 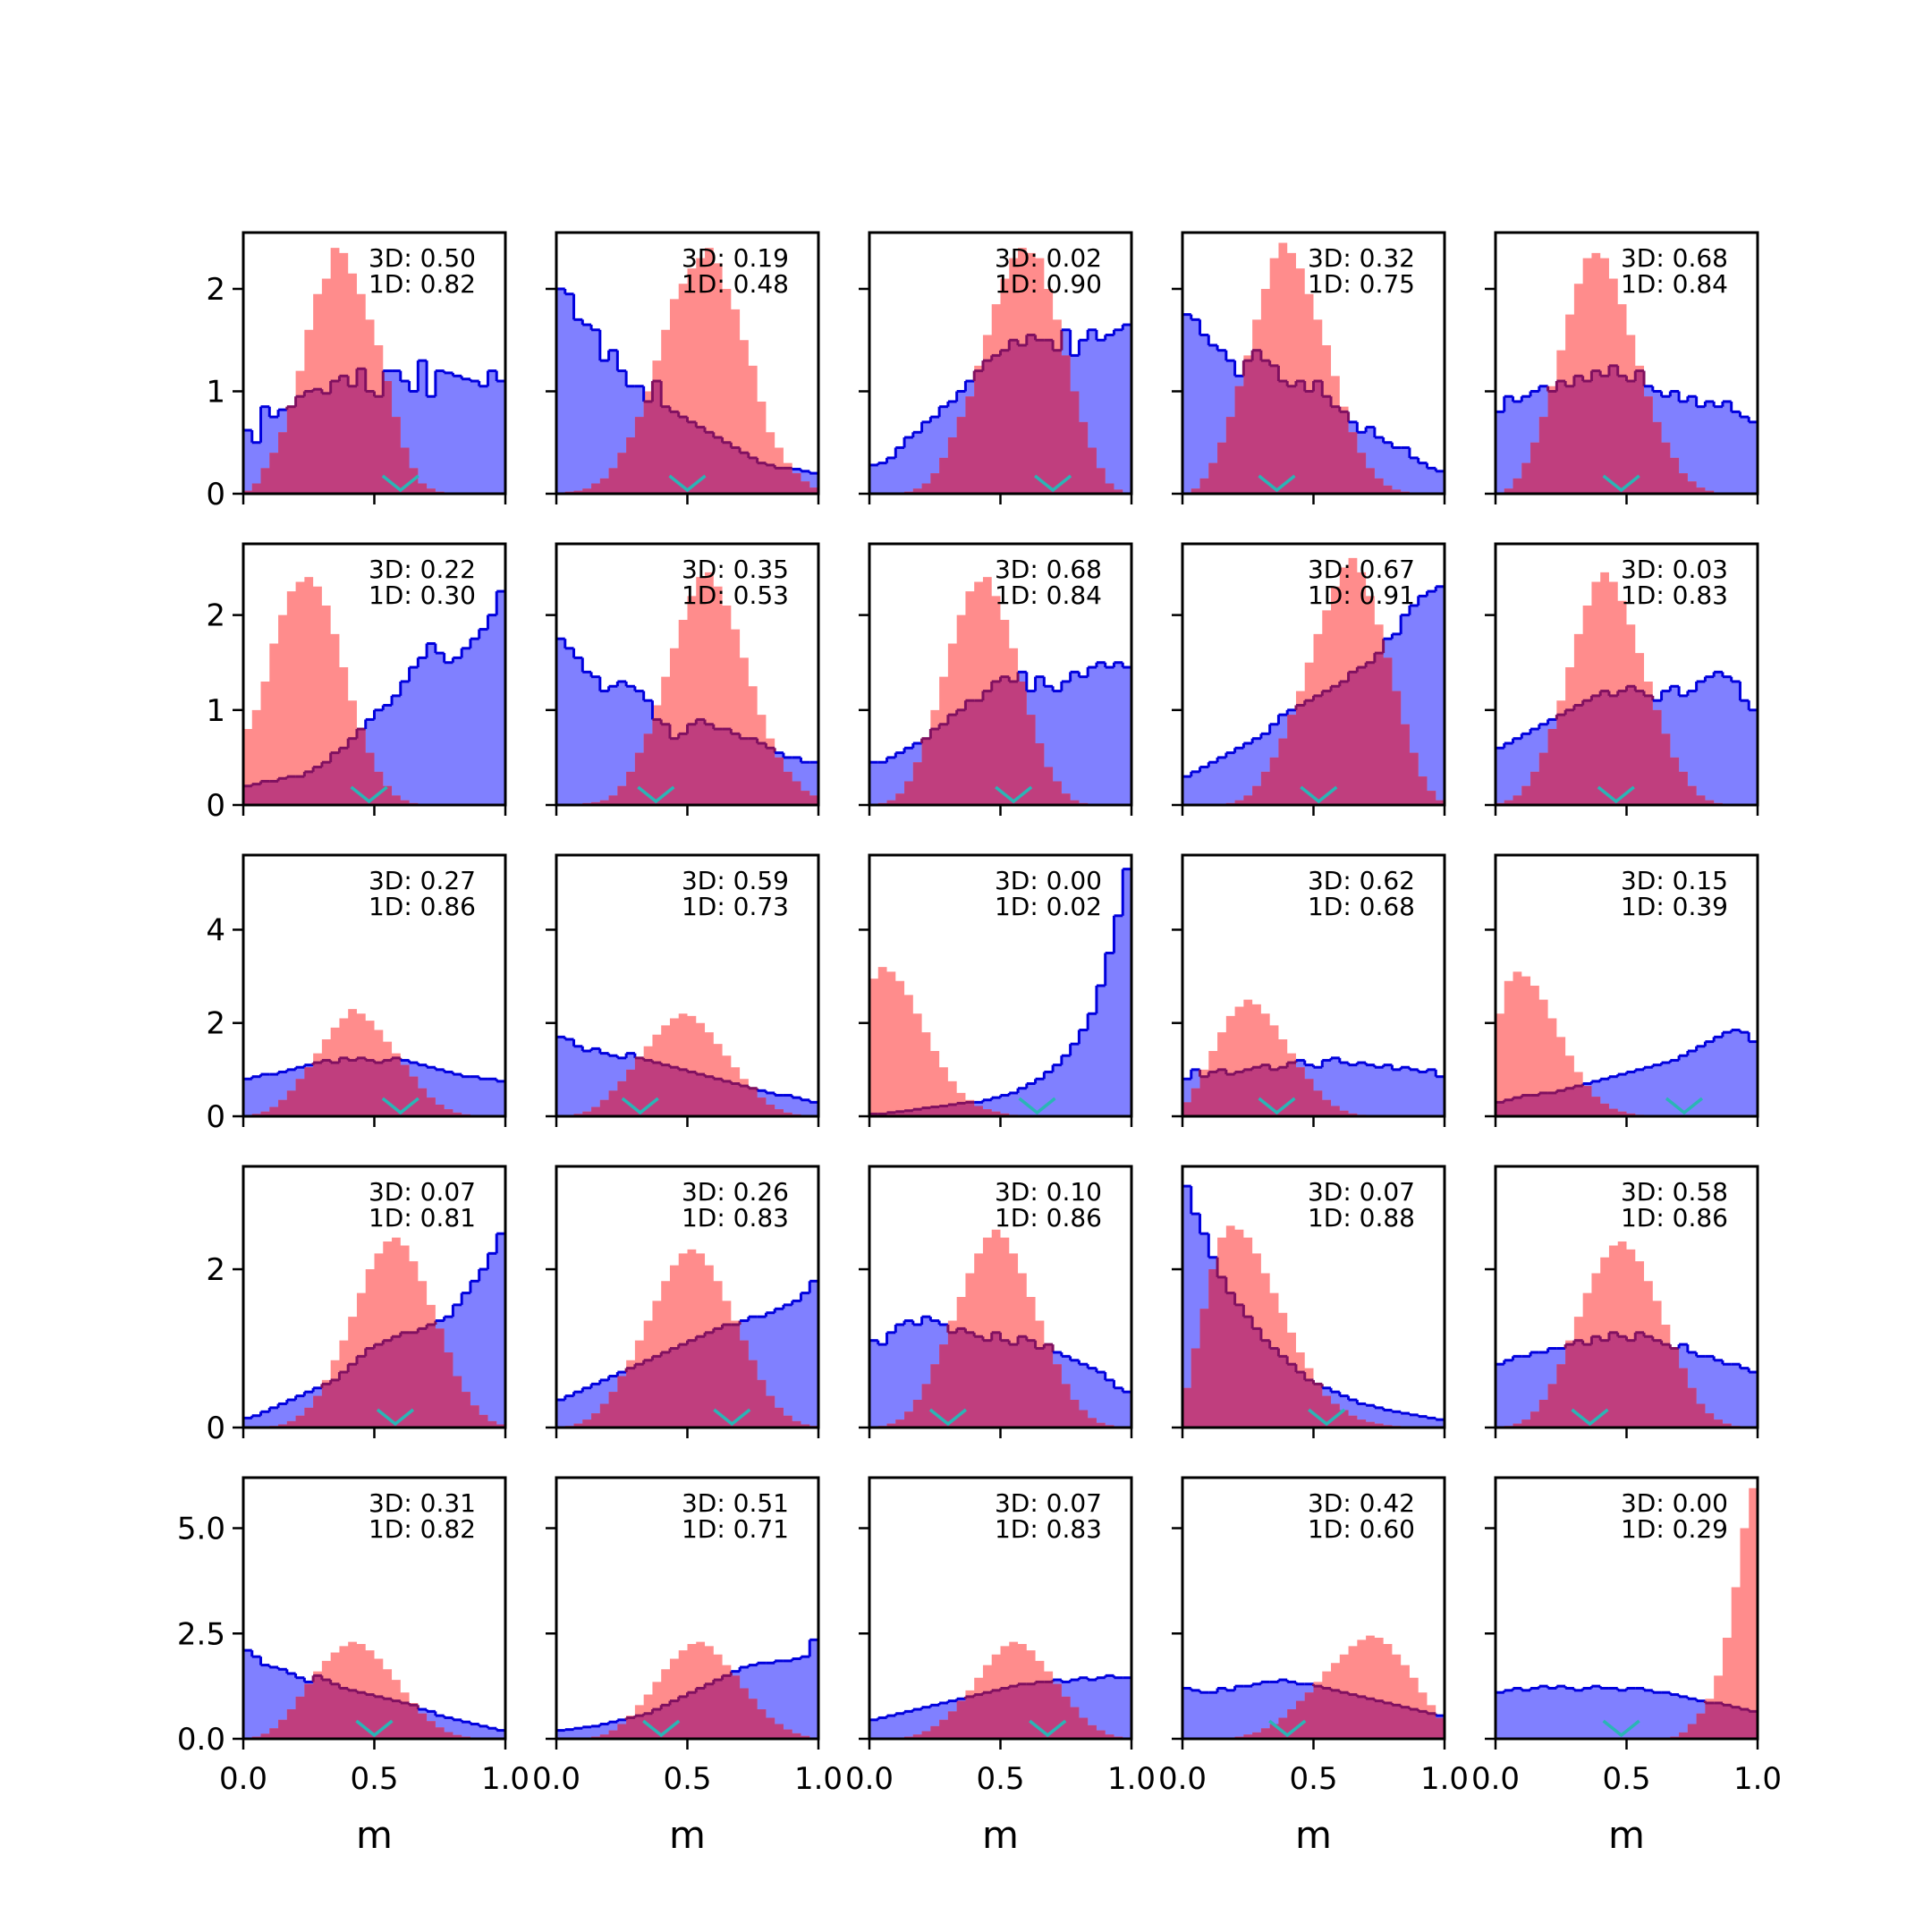 I want to click on annotation-3d: 3D: 0.50, so click(x=422, y=258).